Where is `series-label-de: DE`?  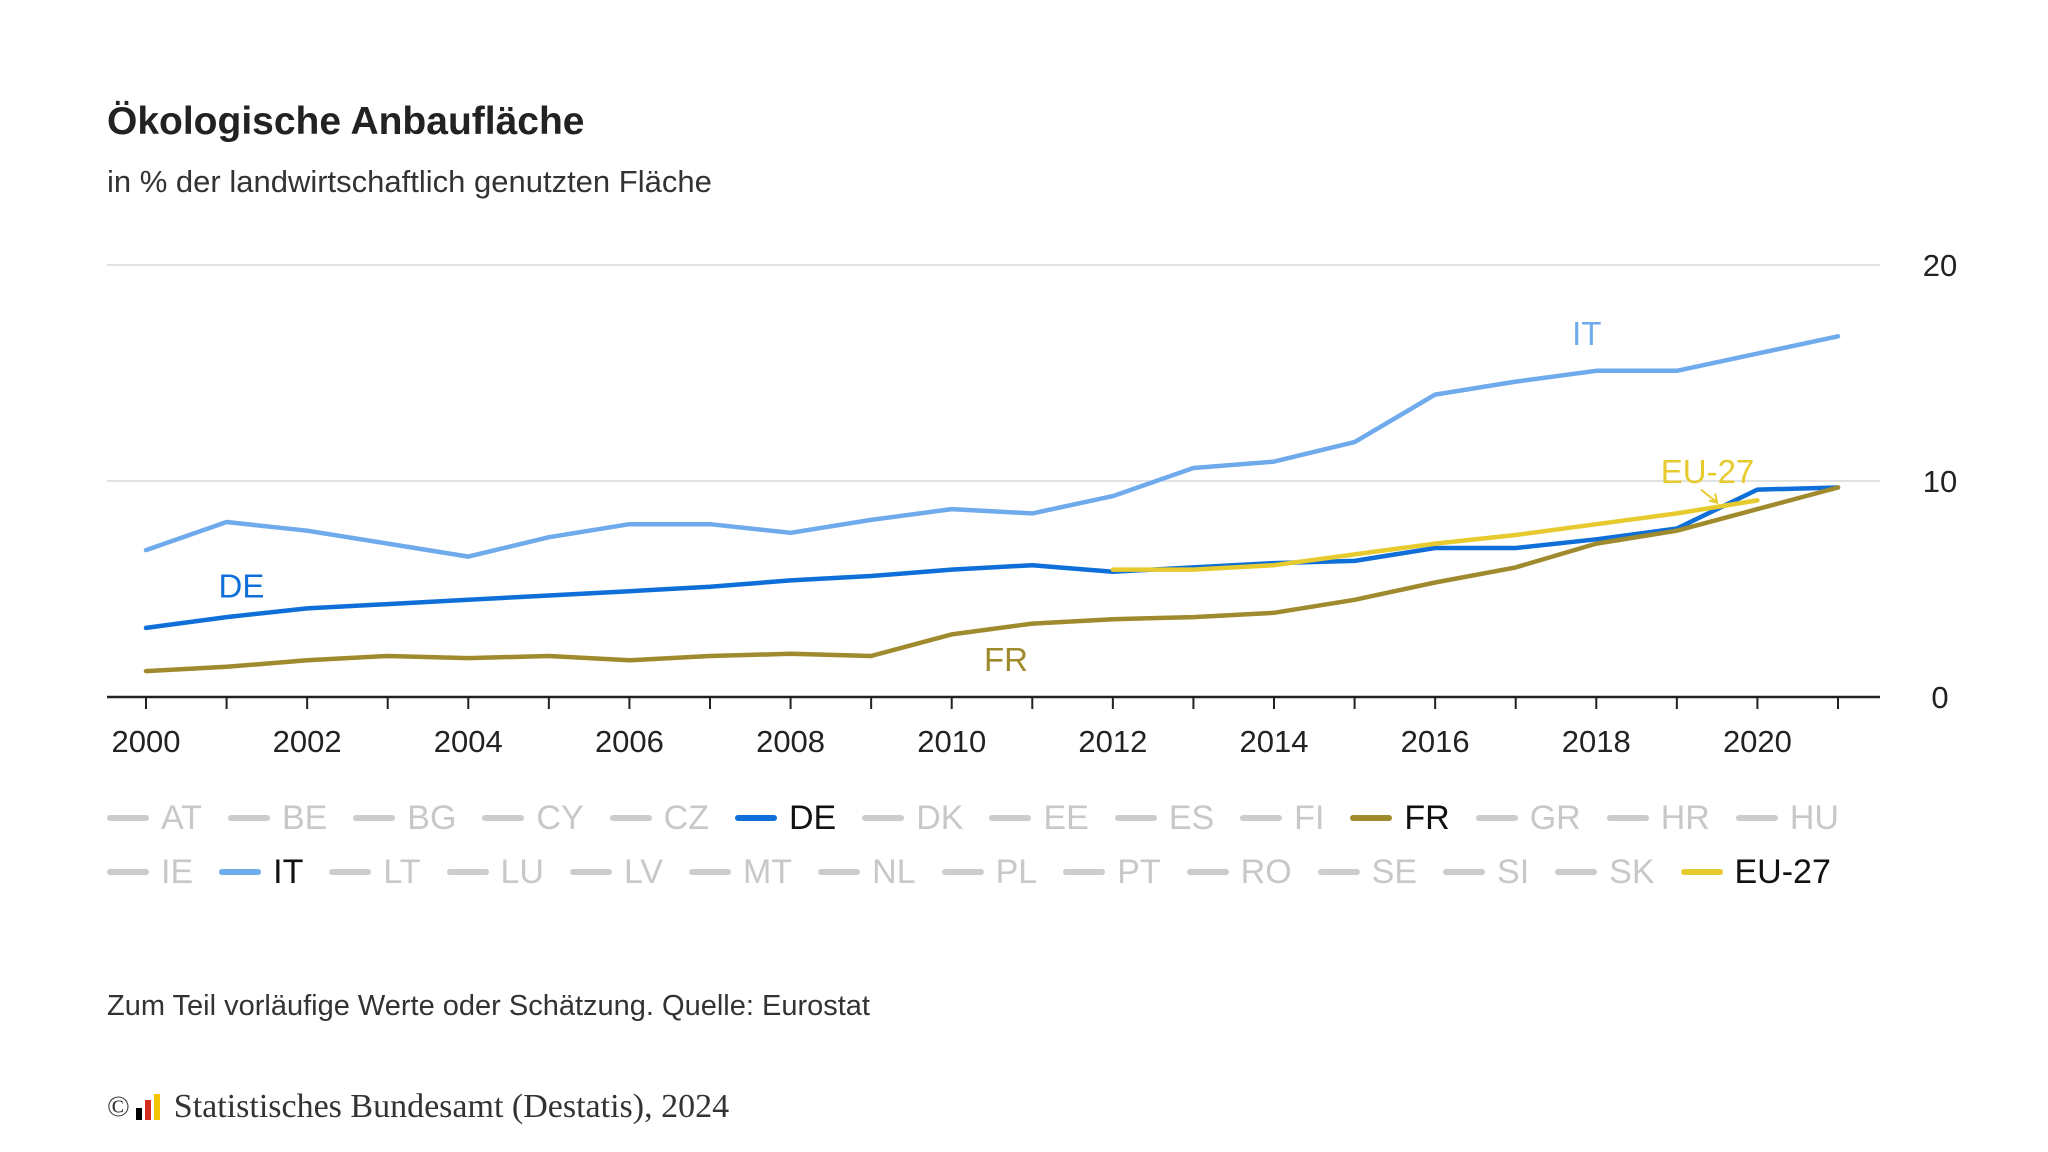 series-label-de: DE is located at coordinates (242, 586).